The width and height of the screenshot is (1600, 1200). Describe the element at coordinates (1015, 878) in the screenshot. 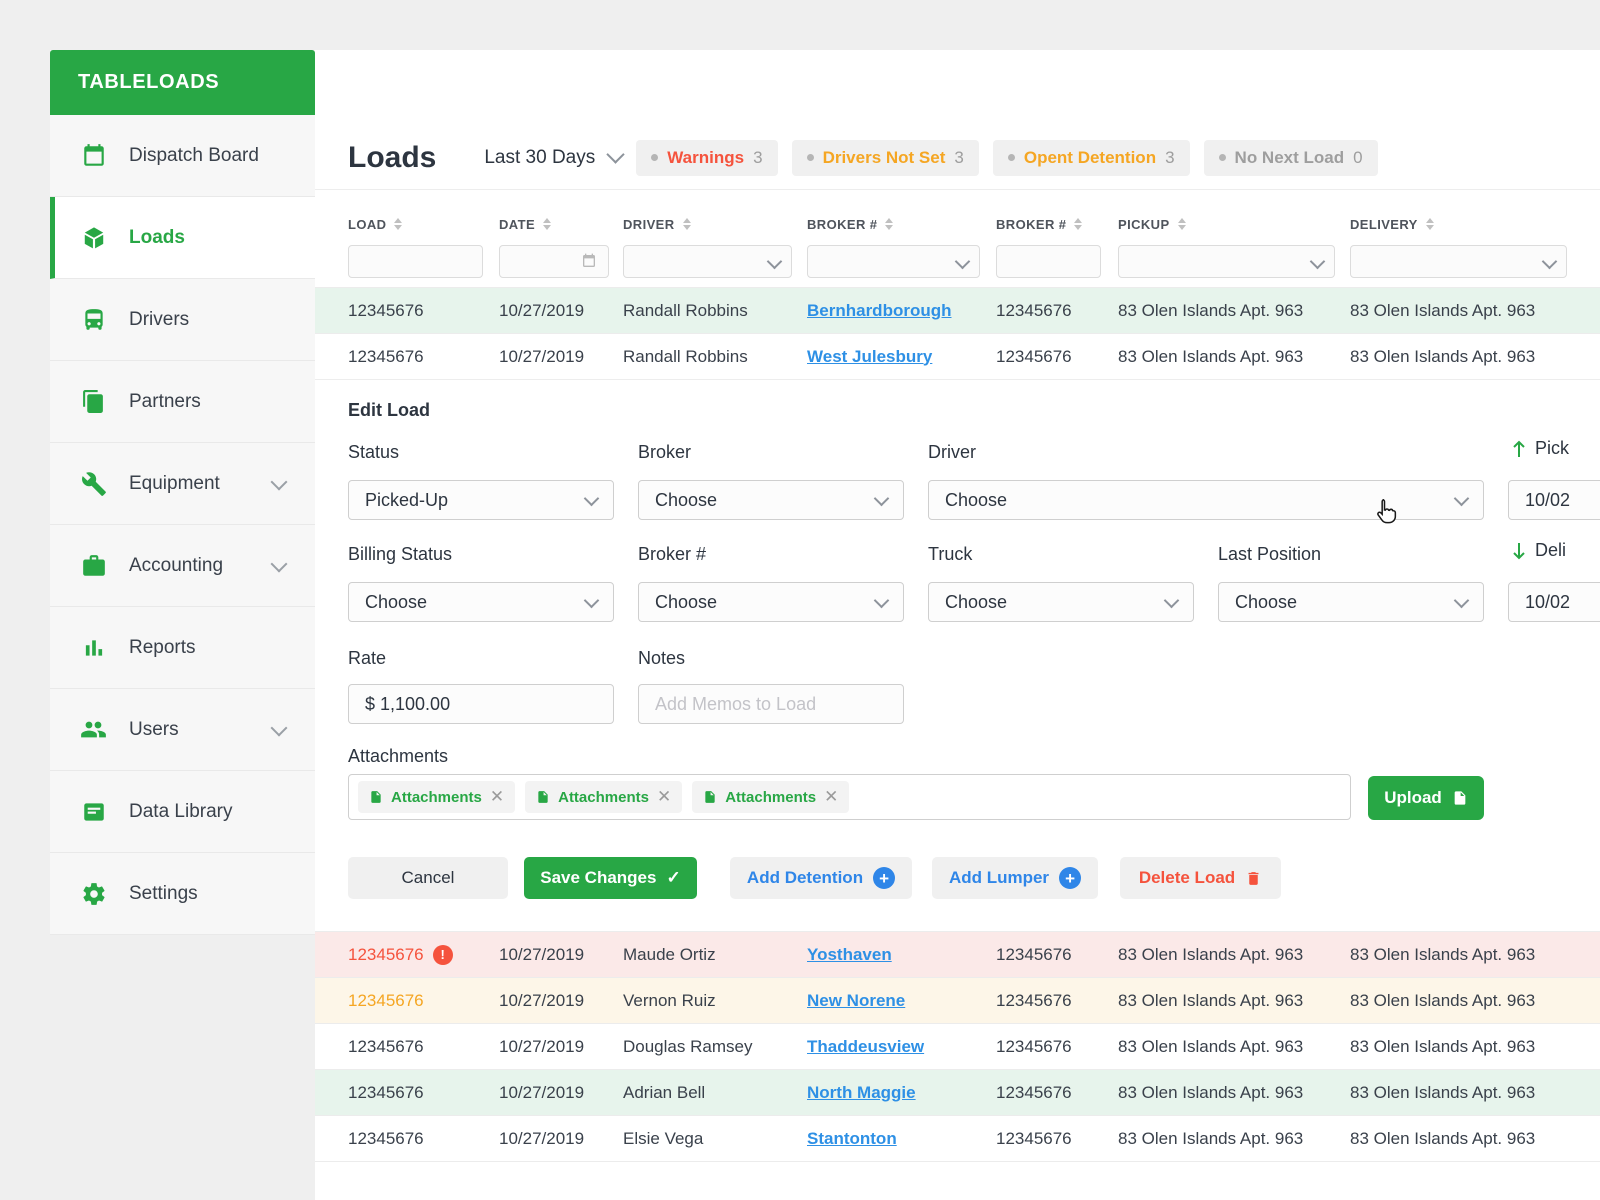

I see `add-lumper-button: Add Lumper +` at that location.